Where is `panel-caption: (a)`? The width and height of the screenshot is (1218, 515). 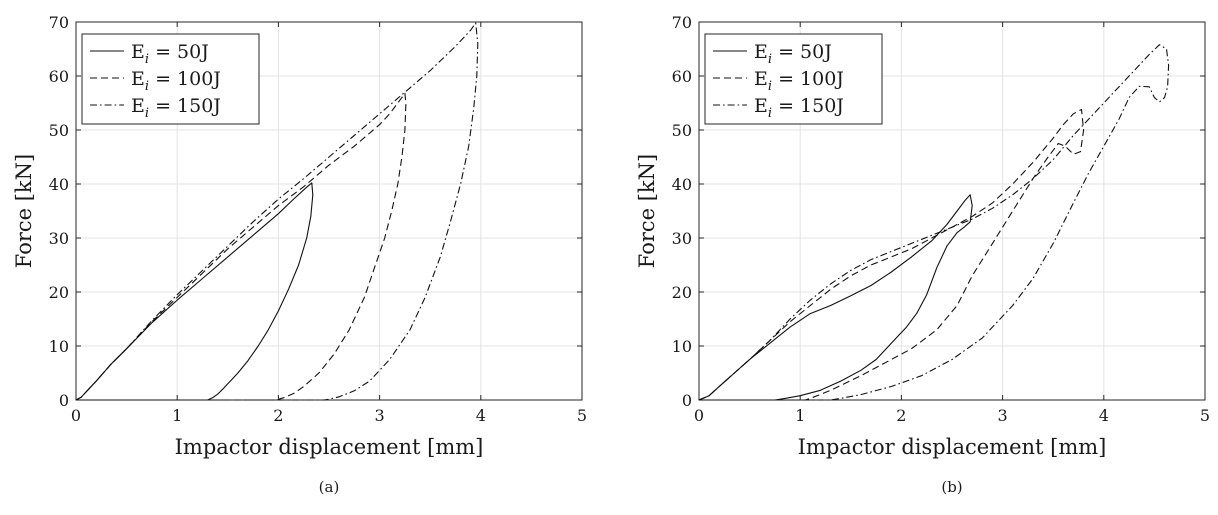 panel-caption: (a) is located at coordinates (329, 487).